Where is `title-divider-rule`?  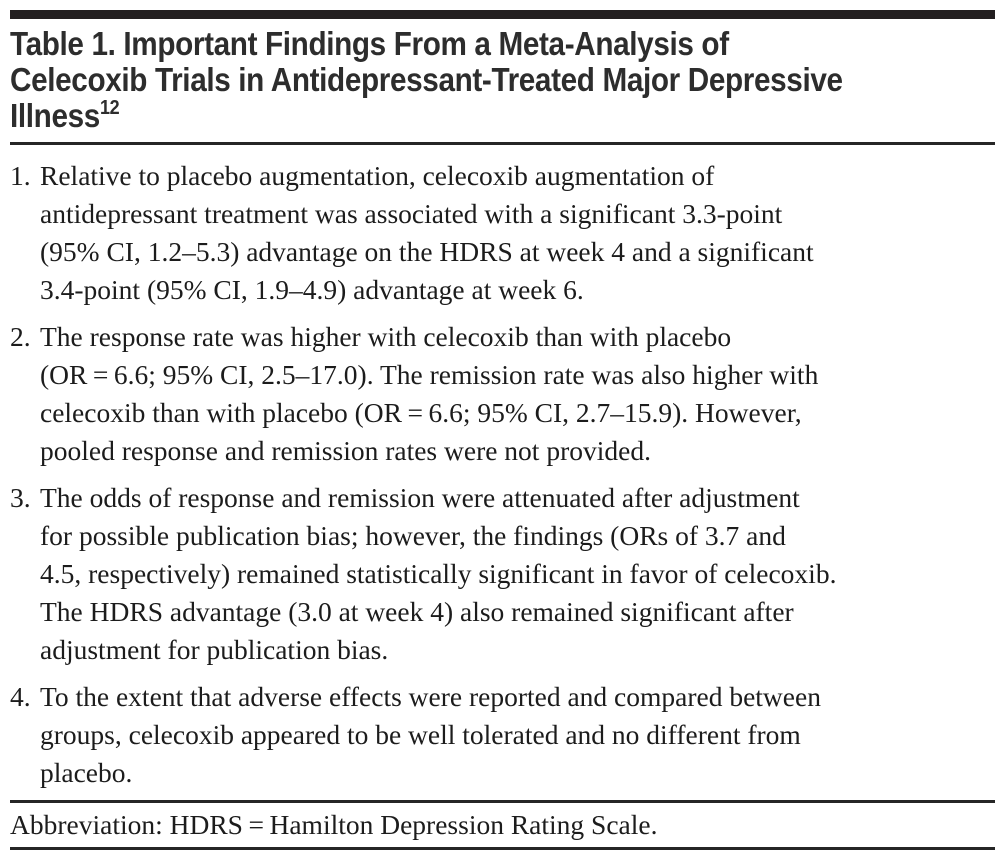
title-divider-rule is located at coordinates (502, 143).